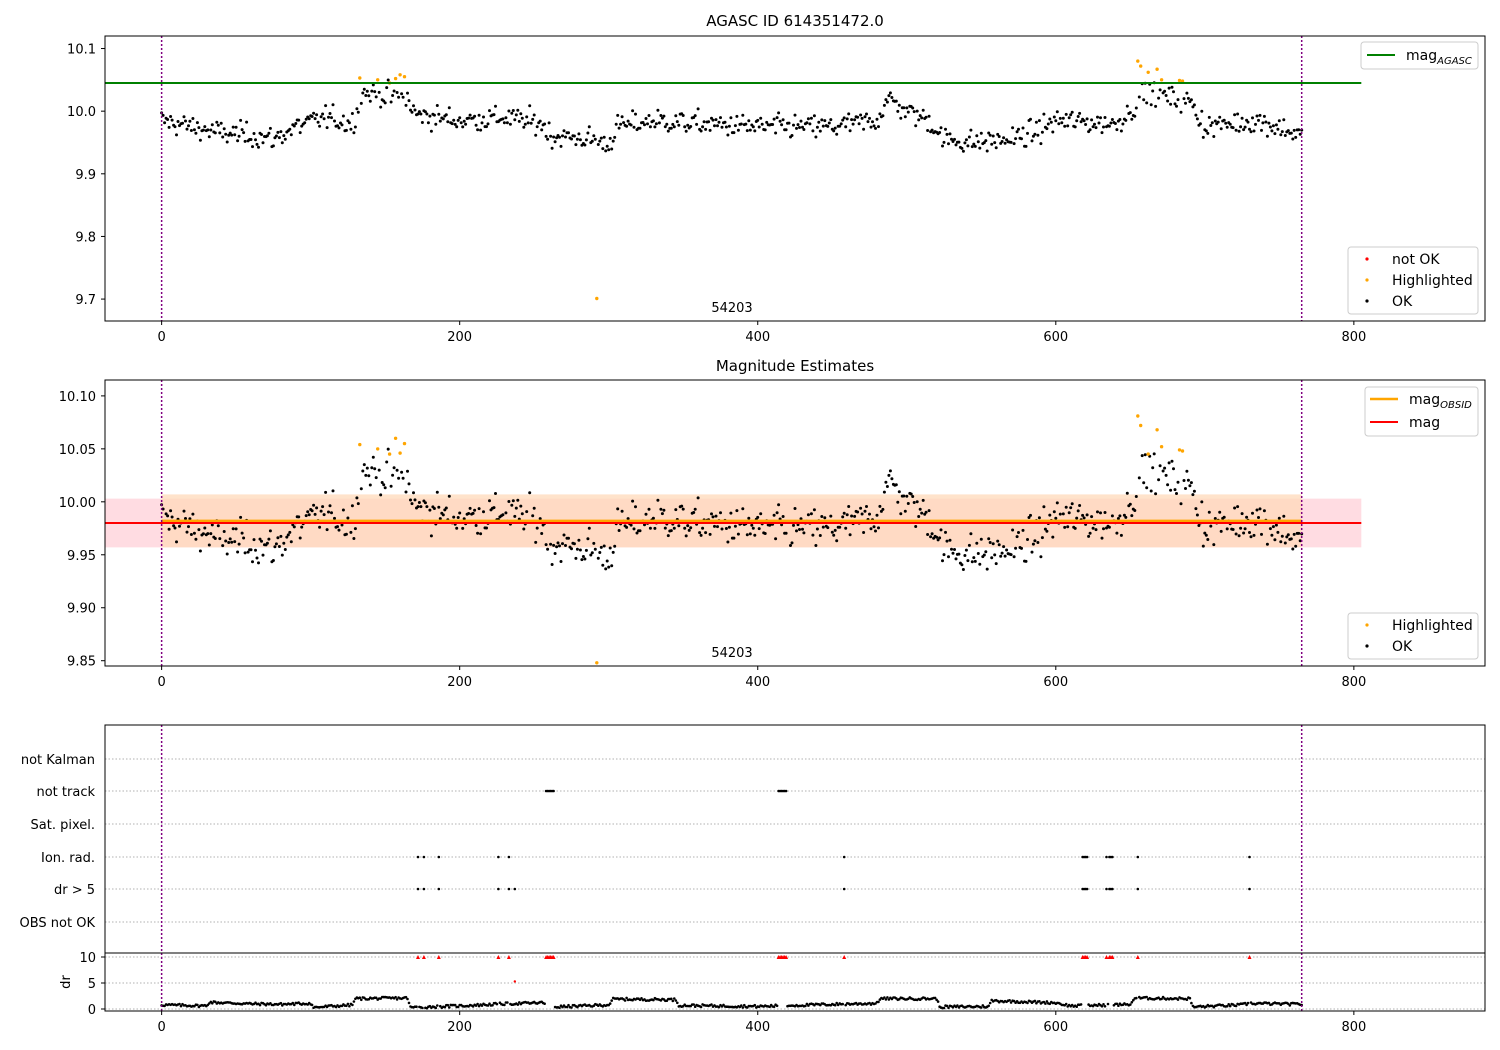 This screenshot has width=1500, height=1050. I want to click on highlighted-point, so click(1148, 72).